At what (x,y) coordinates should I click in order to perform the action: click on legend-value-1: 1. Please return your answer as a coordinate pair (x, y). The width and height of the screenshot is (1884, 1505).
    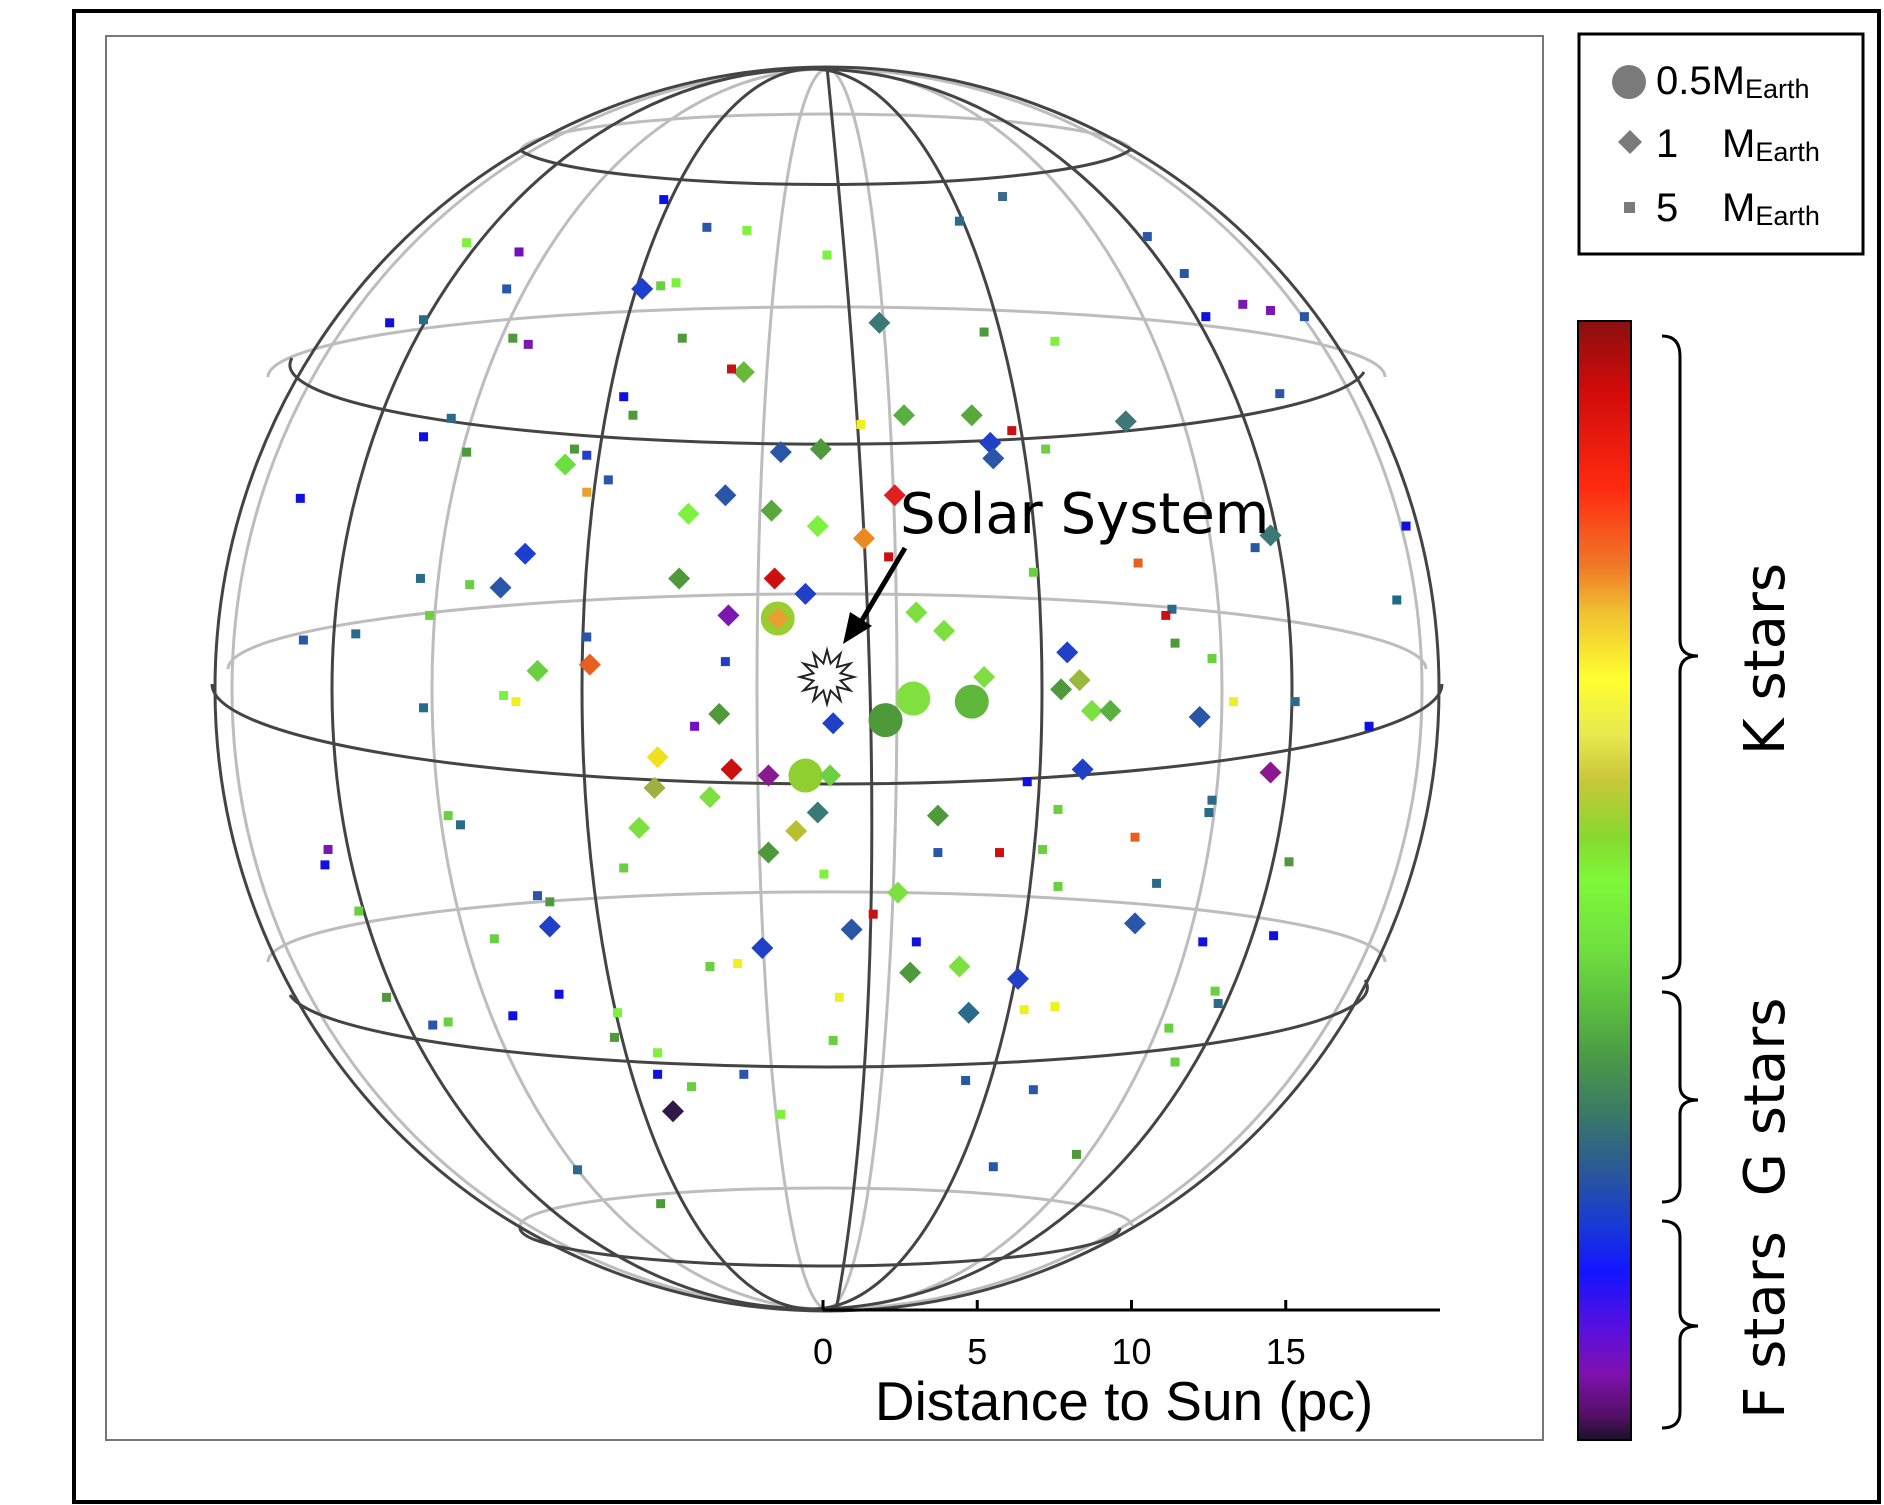
    Looking at the image, I should click on (1667, 144).